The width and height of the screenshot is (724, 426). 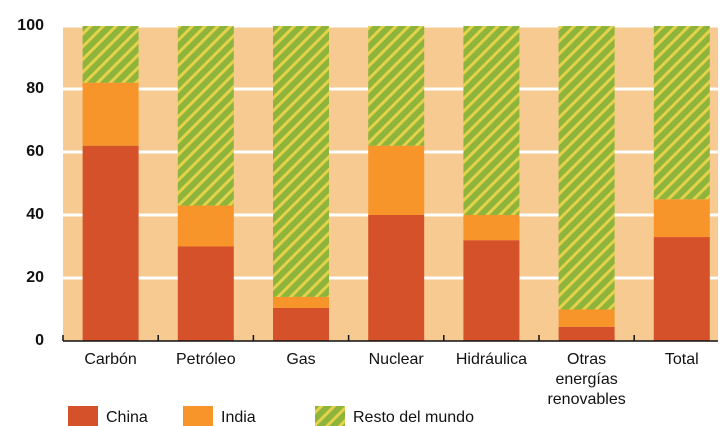 I want to click on x-tick-label: Nuclear, so click(x=397, y=359).